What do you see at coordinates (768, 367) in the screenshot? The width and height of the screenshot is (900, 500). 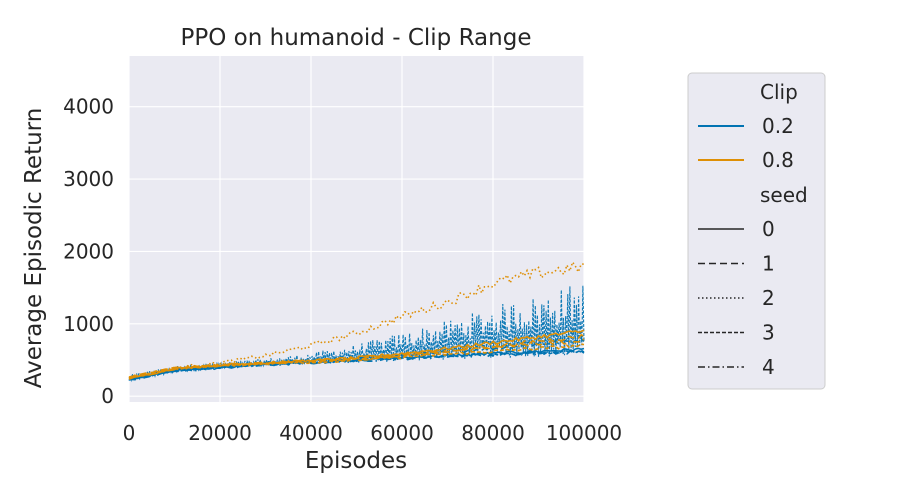 I see `legend-label-seed-4: 4` at bounding box center [768, 367].